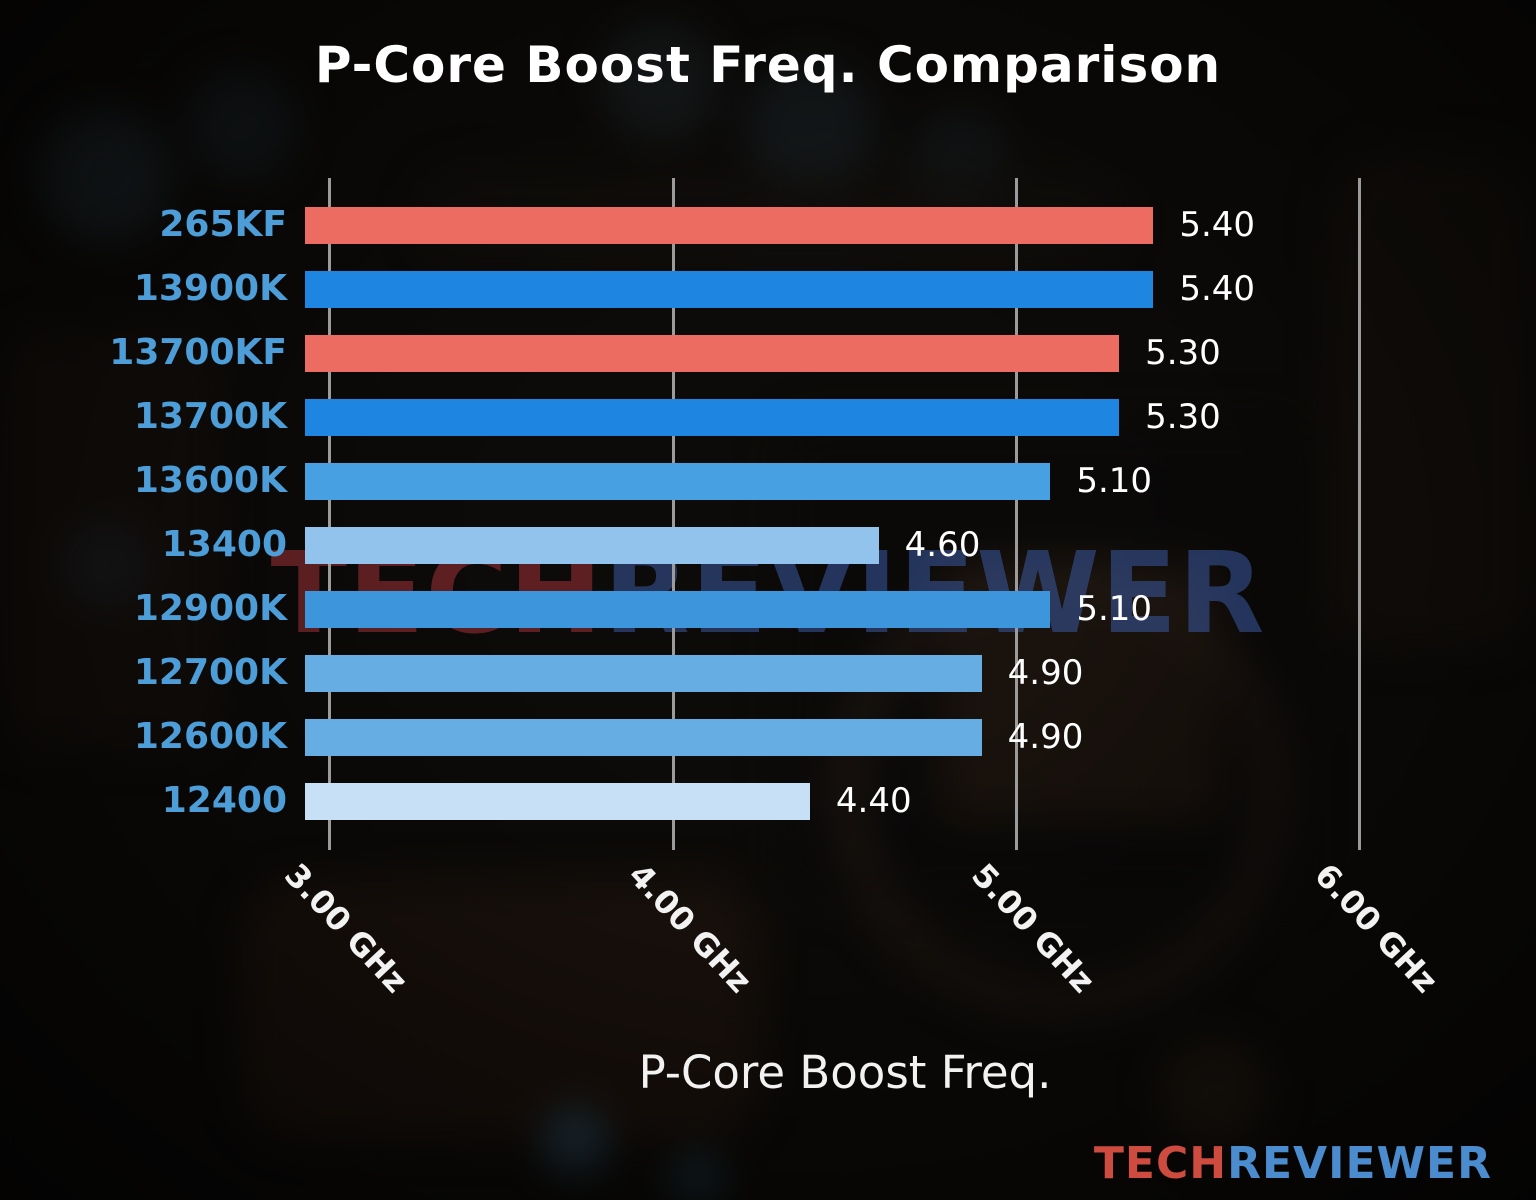  I want to click on bar-row: 13700K 5.30, so click(812, 417).